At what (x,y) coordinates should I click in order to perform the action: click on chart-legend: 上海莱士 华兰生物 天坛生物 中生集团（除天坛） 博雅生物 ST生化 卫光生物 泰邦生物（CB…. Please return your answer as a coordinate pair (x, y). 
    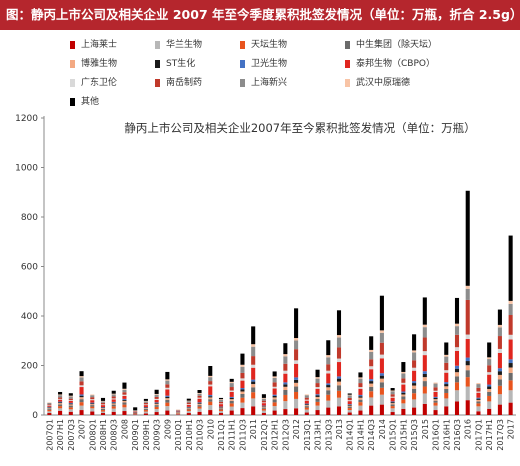
    Looking at the image, I should click on (290, 75).